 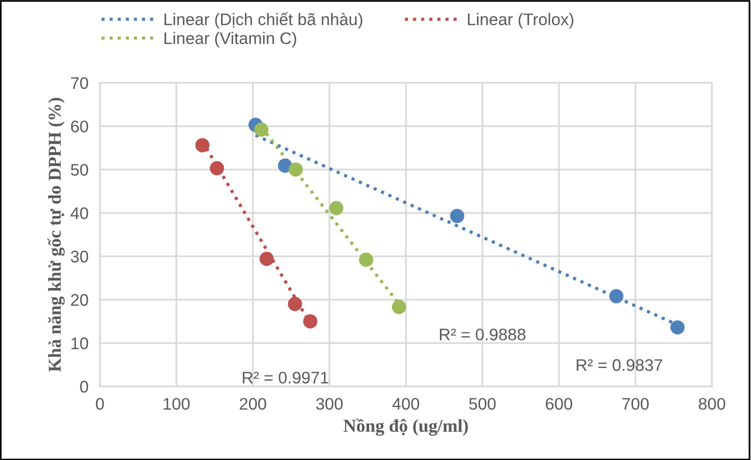 I want to click on annotation: R² = 0.9837, so click(x=619, y=365).